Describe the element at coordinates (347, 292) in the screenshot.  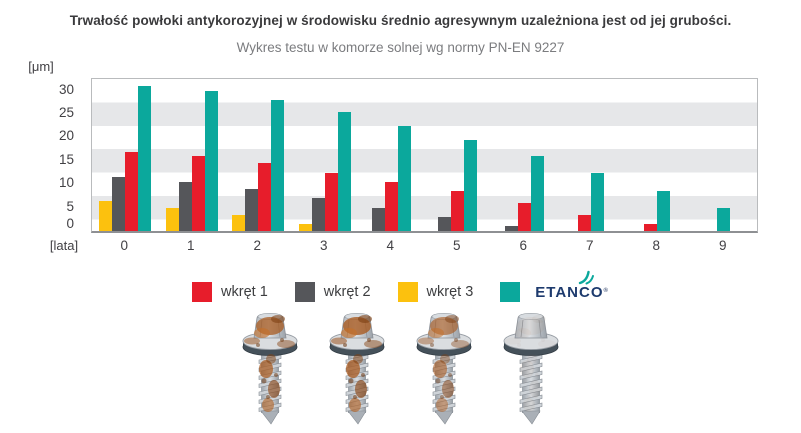
I see `legend-label-wkr-t-2: wkręt 2` at that location.